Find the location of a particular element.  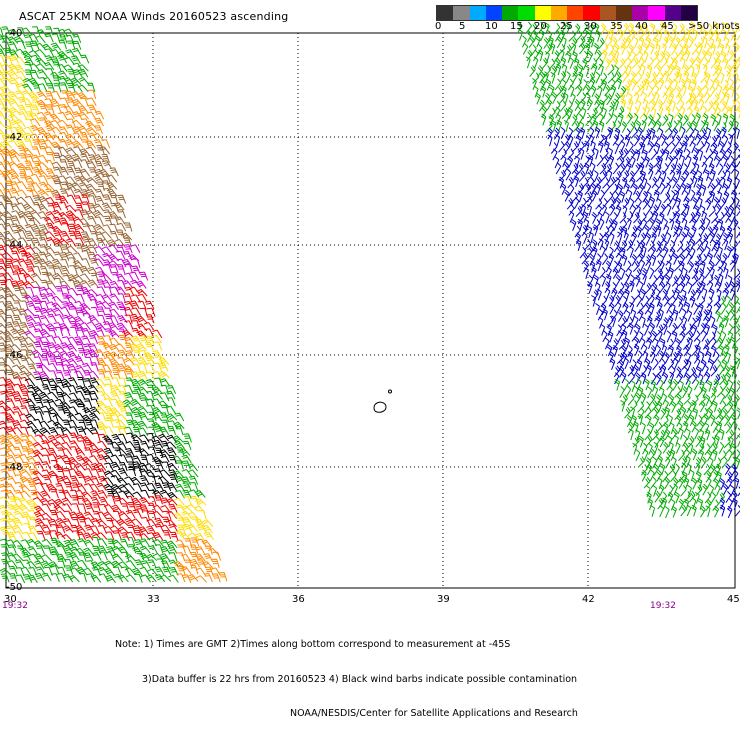

longitude-label: 39 is located at coordinates (443, 599).